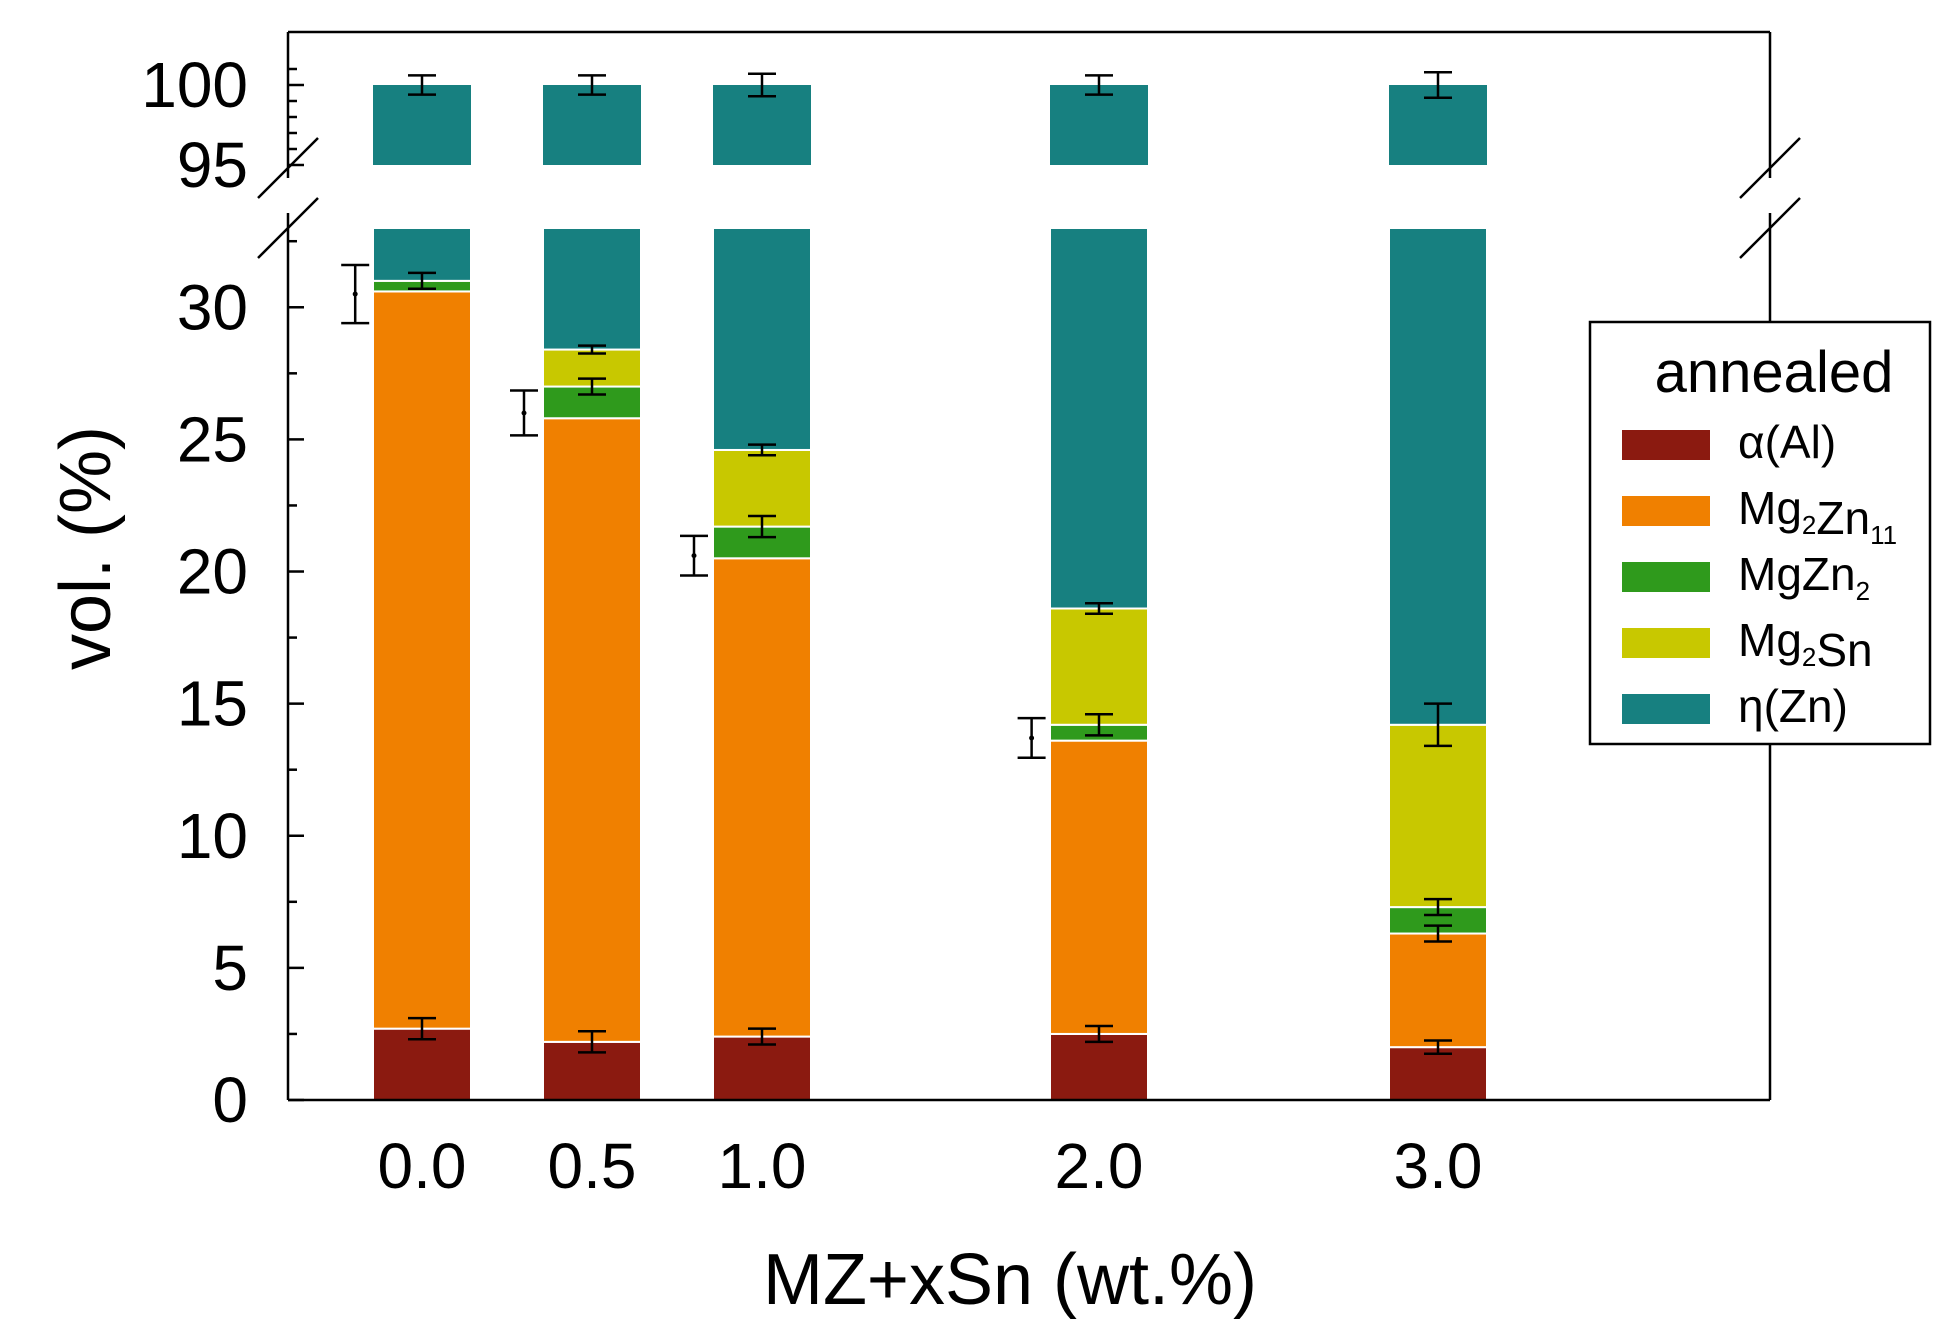 The height and width of the screenshot is (1342, 1956). What do you see at coordinates (592, 289) in the screenshot?
I see `bar-segment-4-0.5` at bounding box center [592, 289].